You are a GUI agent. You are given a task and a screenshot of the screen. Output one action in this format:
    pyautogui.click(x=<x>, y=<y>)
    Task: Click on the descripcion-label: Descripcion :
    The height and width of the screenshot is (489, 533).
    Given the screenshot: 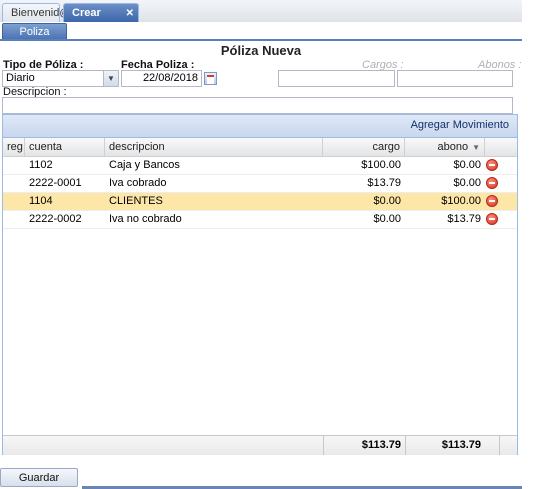 What is the action you would take?
    pyautogui.click(x=35, y=92)
    